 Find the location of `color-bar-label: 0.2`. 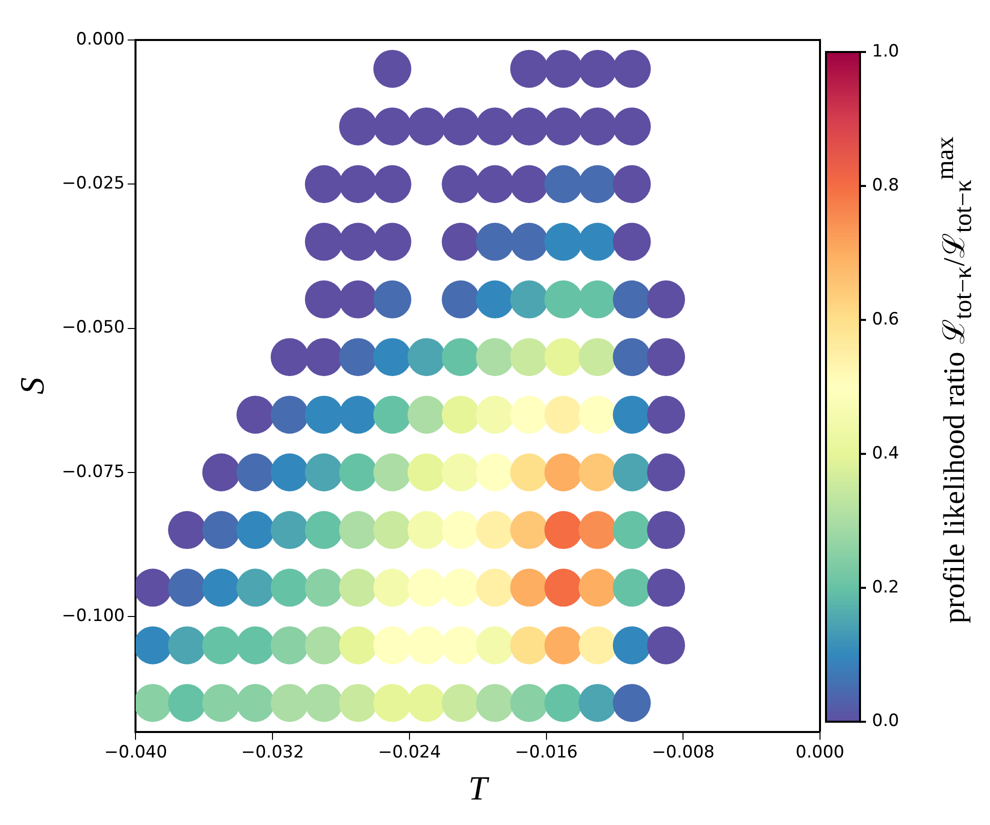

color-bar-label: 0.2 is located at coordinates (886, 587).